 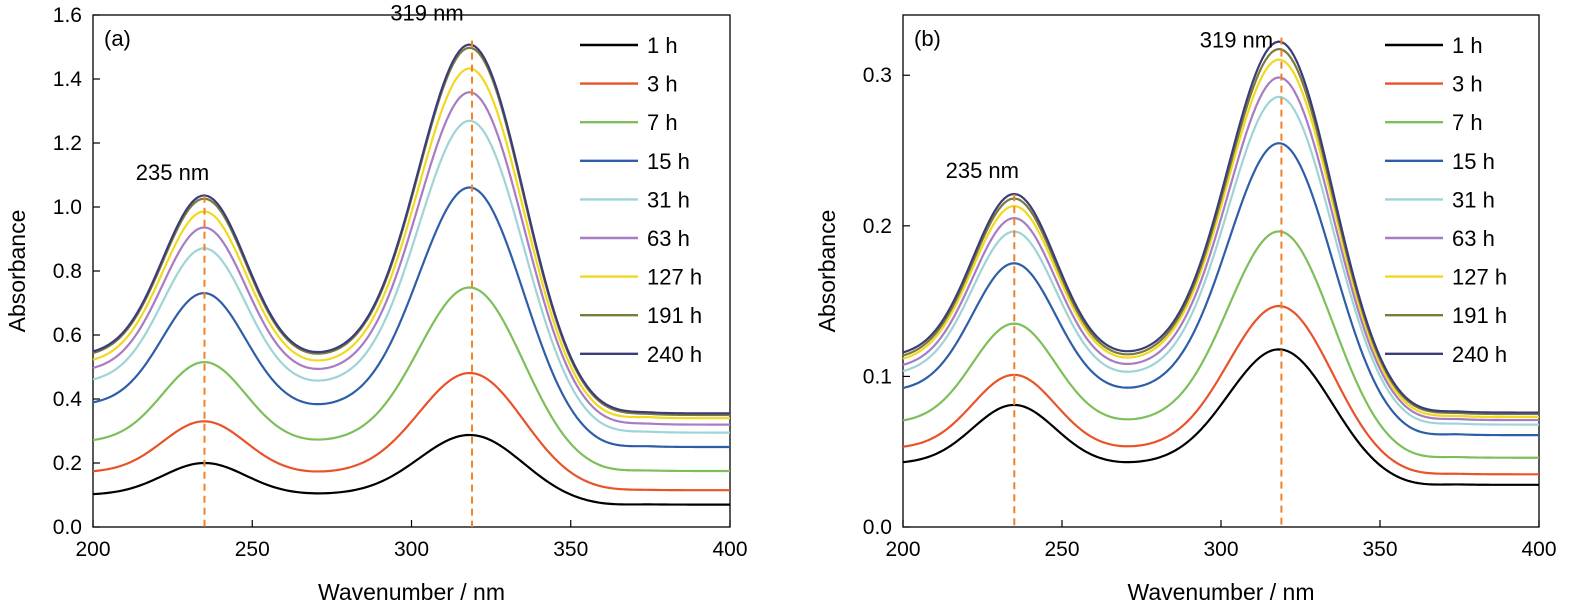 What do you see at coordinates (877, 75) in the screenshot?
I see `y-tick-label: 0.3` at bounding box center [877, 75].